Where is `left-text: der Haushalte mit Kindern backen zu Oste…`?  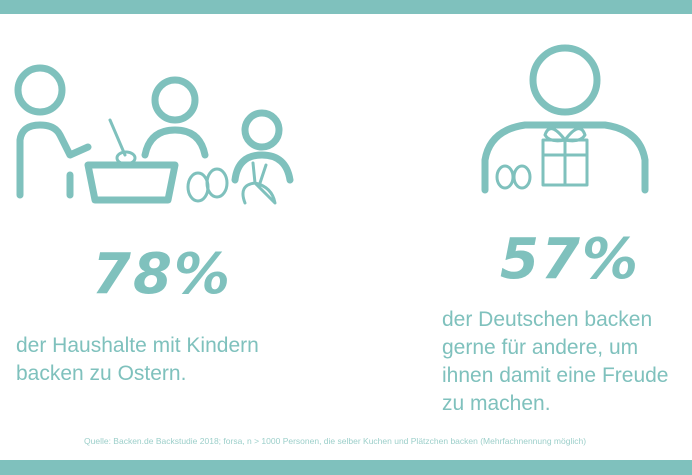 left-text: der Haushalte mit Kindern backen zu Oste… is located at coordinates (137, 360).